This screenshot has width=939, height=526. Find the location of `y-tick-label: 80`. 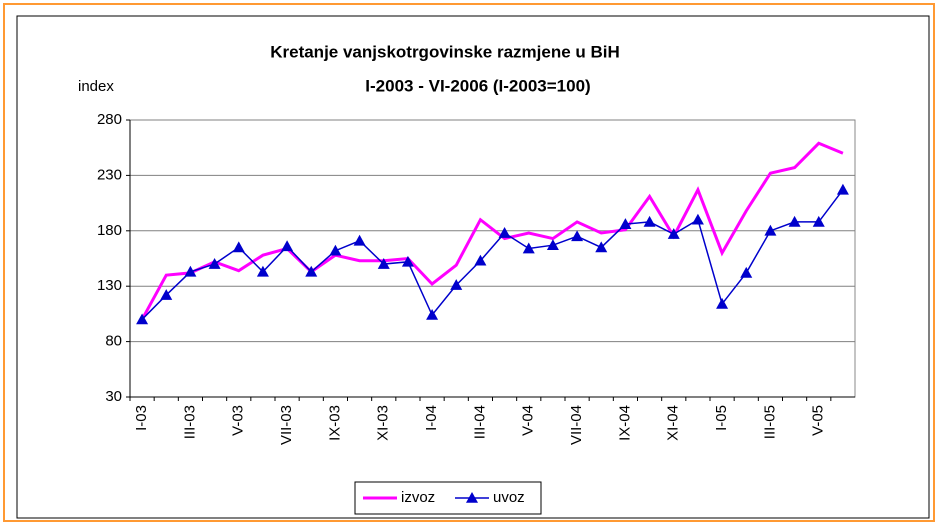

y-tick-label: 80 is located at coordinates (113, 341).